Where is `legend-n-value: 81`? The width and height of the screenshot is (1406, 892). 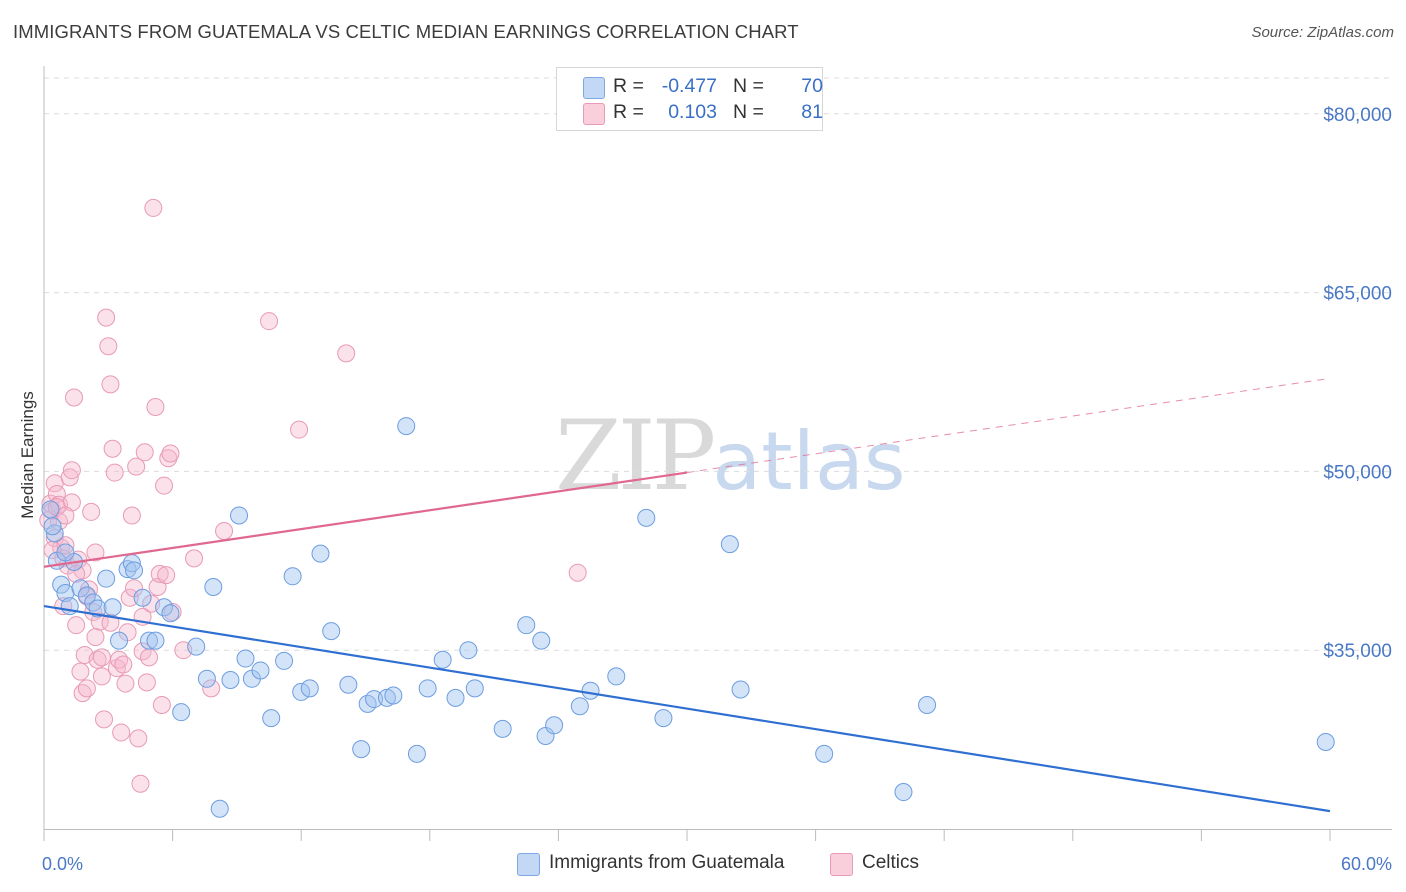 legend-n-value: 81 is located at coordinates (812, 112).